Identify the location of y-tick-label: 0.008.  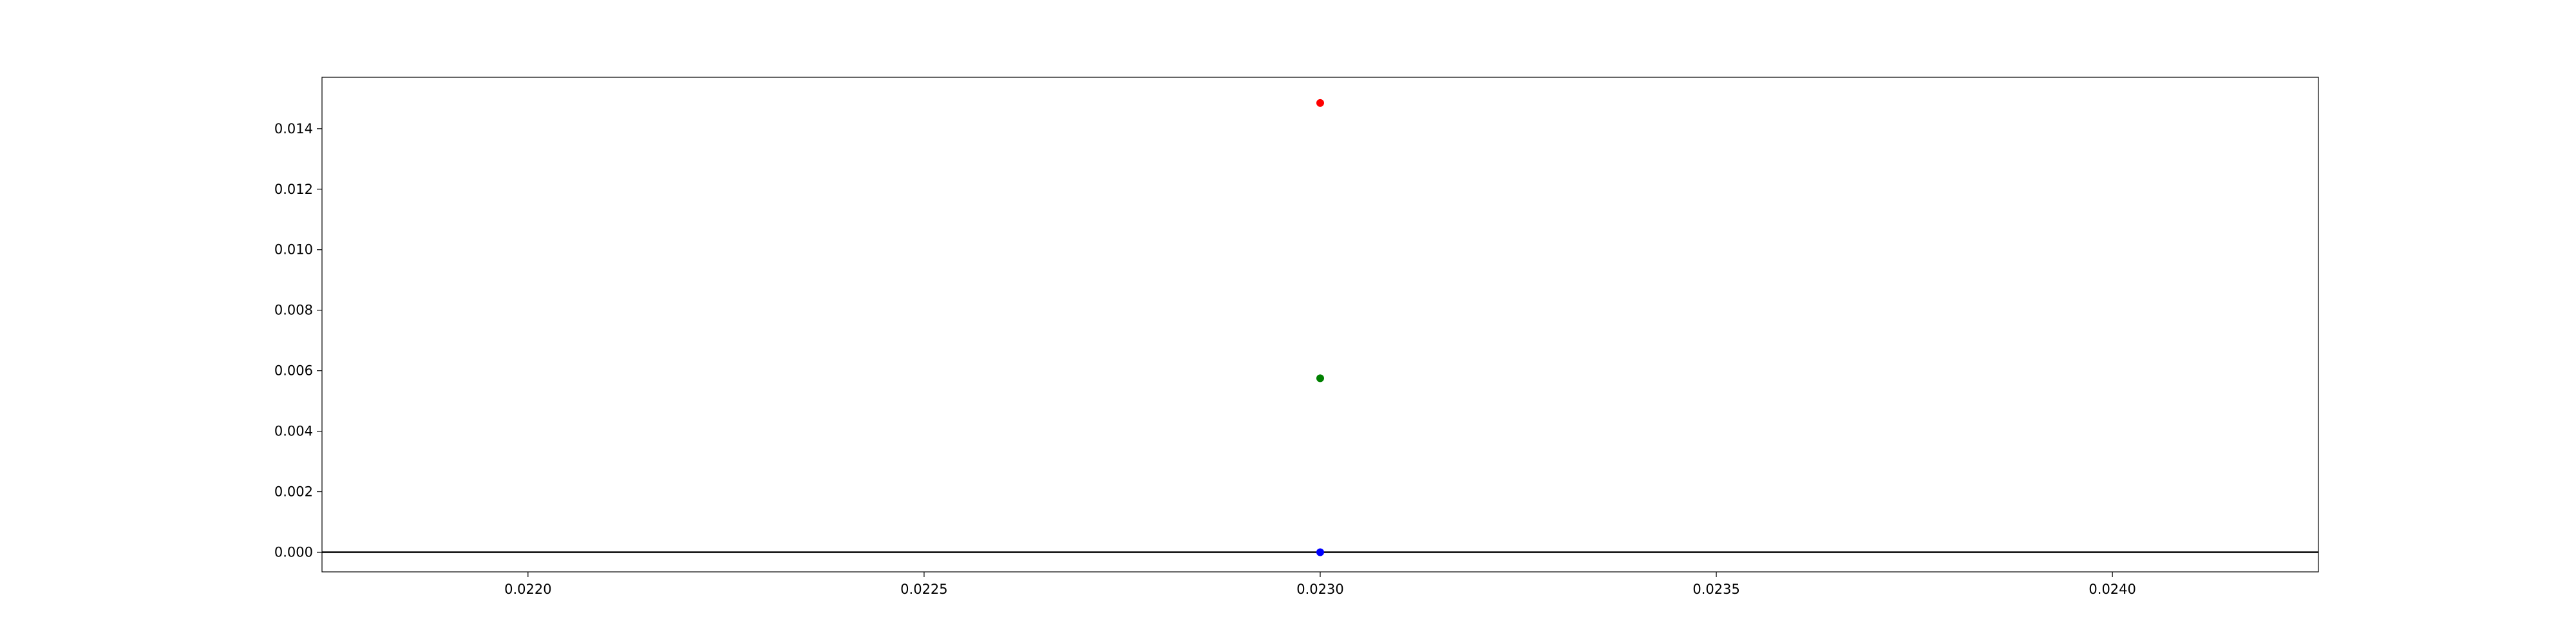
(293, 310).